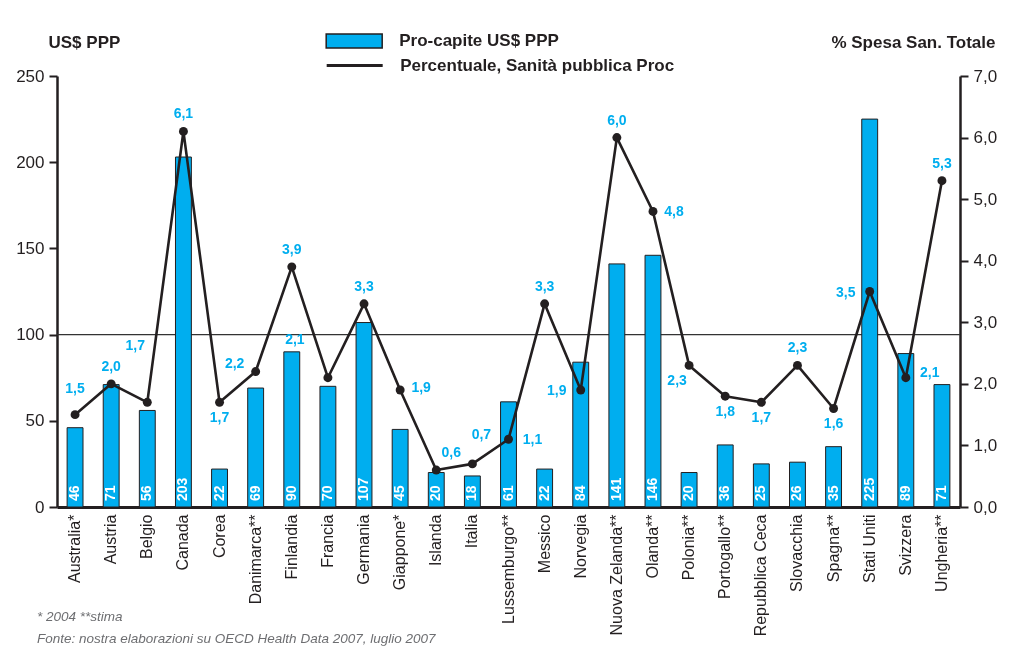  I want to click on y-tick-label: 150, so click(30, 248).